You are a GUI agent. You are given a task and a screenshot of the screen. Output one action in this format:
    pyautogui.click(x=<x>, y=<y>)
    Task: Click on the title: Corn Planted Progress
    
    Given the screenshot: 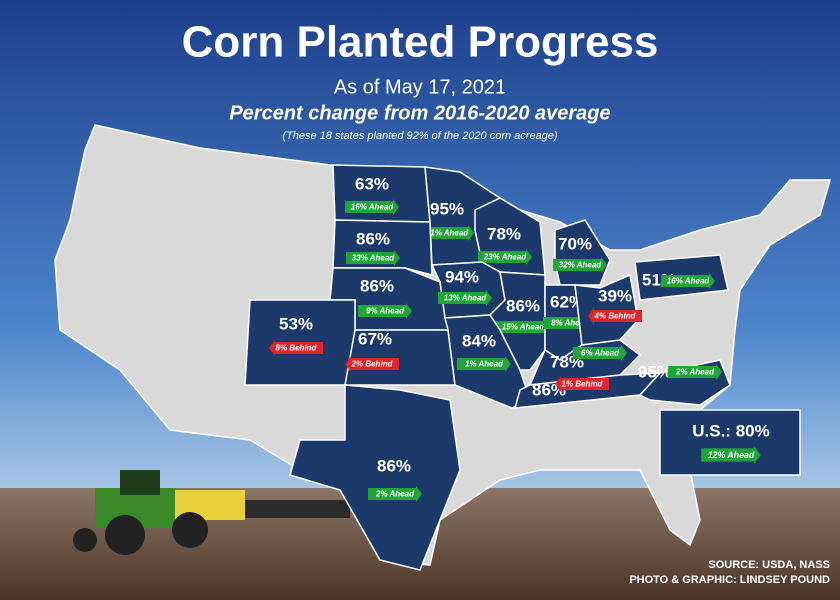 What is the action you would take?
    pyautogui.click(x=420, y=42)
    